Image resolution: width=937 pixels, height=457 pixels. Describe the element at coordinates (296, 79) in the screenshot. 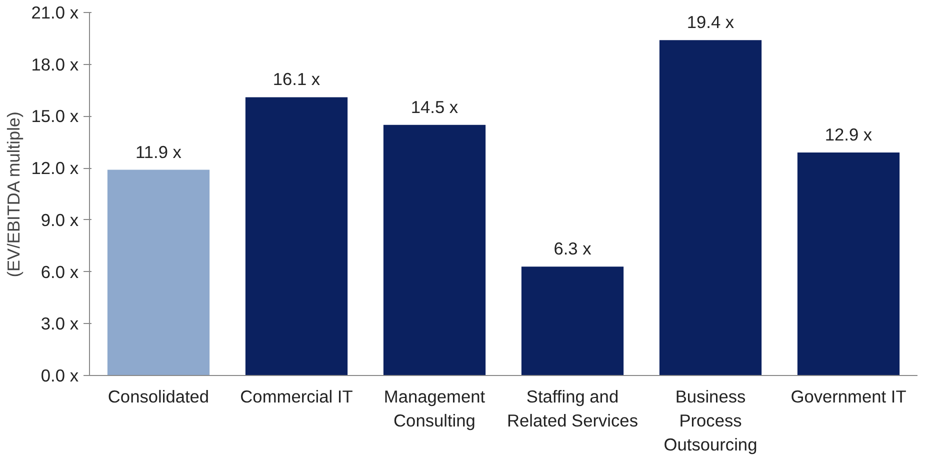

I see `data-label: 16.1 x` at that location.